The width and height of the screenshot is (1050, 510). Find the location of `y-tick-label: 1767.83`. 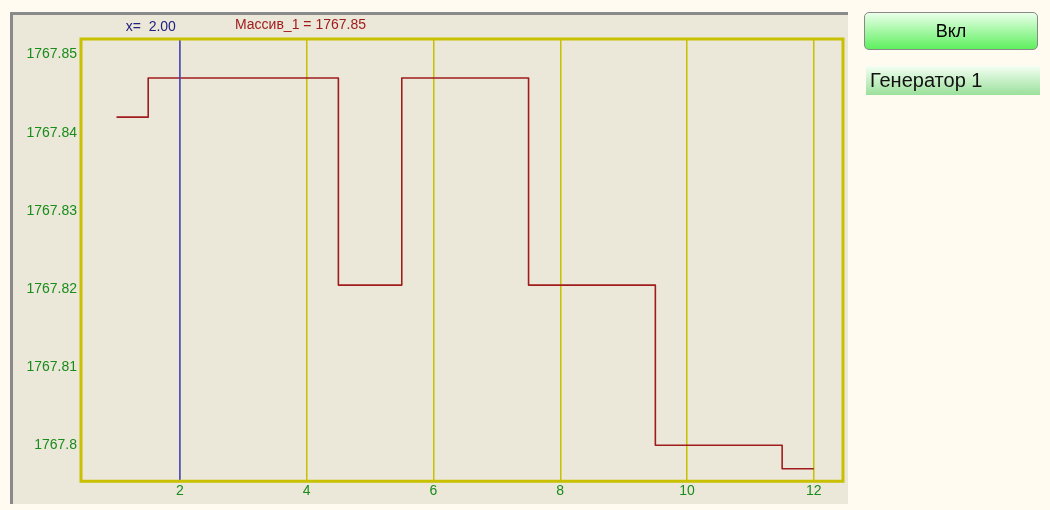

y-tick-label: 1767.83 is located at coordinates (52, 209).